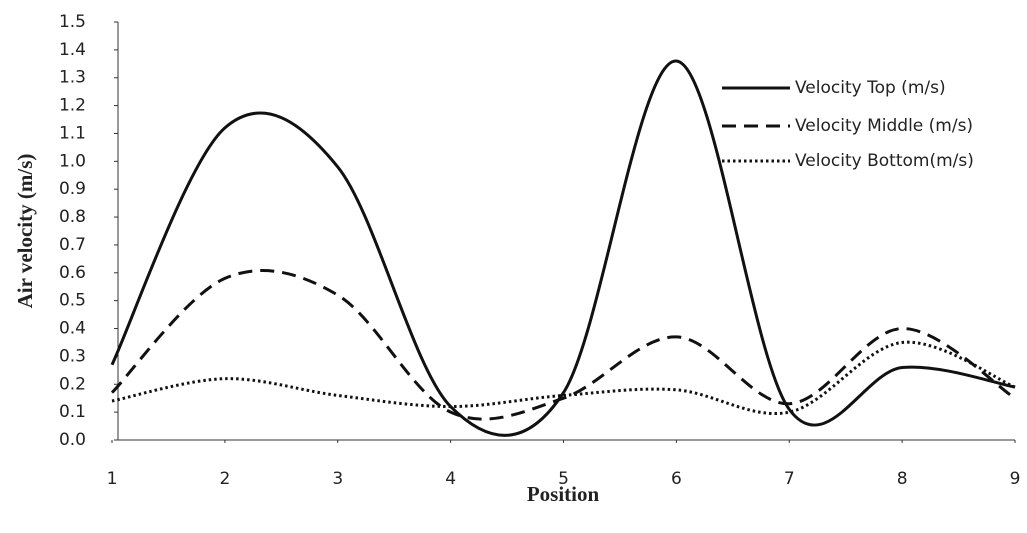  Describe the element at coordinates (72, 106) in the screenshot. I see `y-tick-label: 1.2` at that location.